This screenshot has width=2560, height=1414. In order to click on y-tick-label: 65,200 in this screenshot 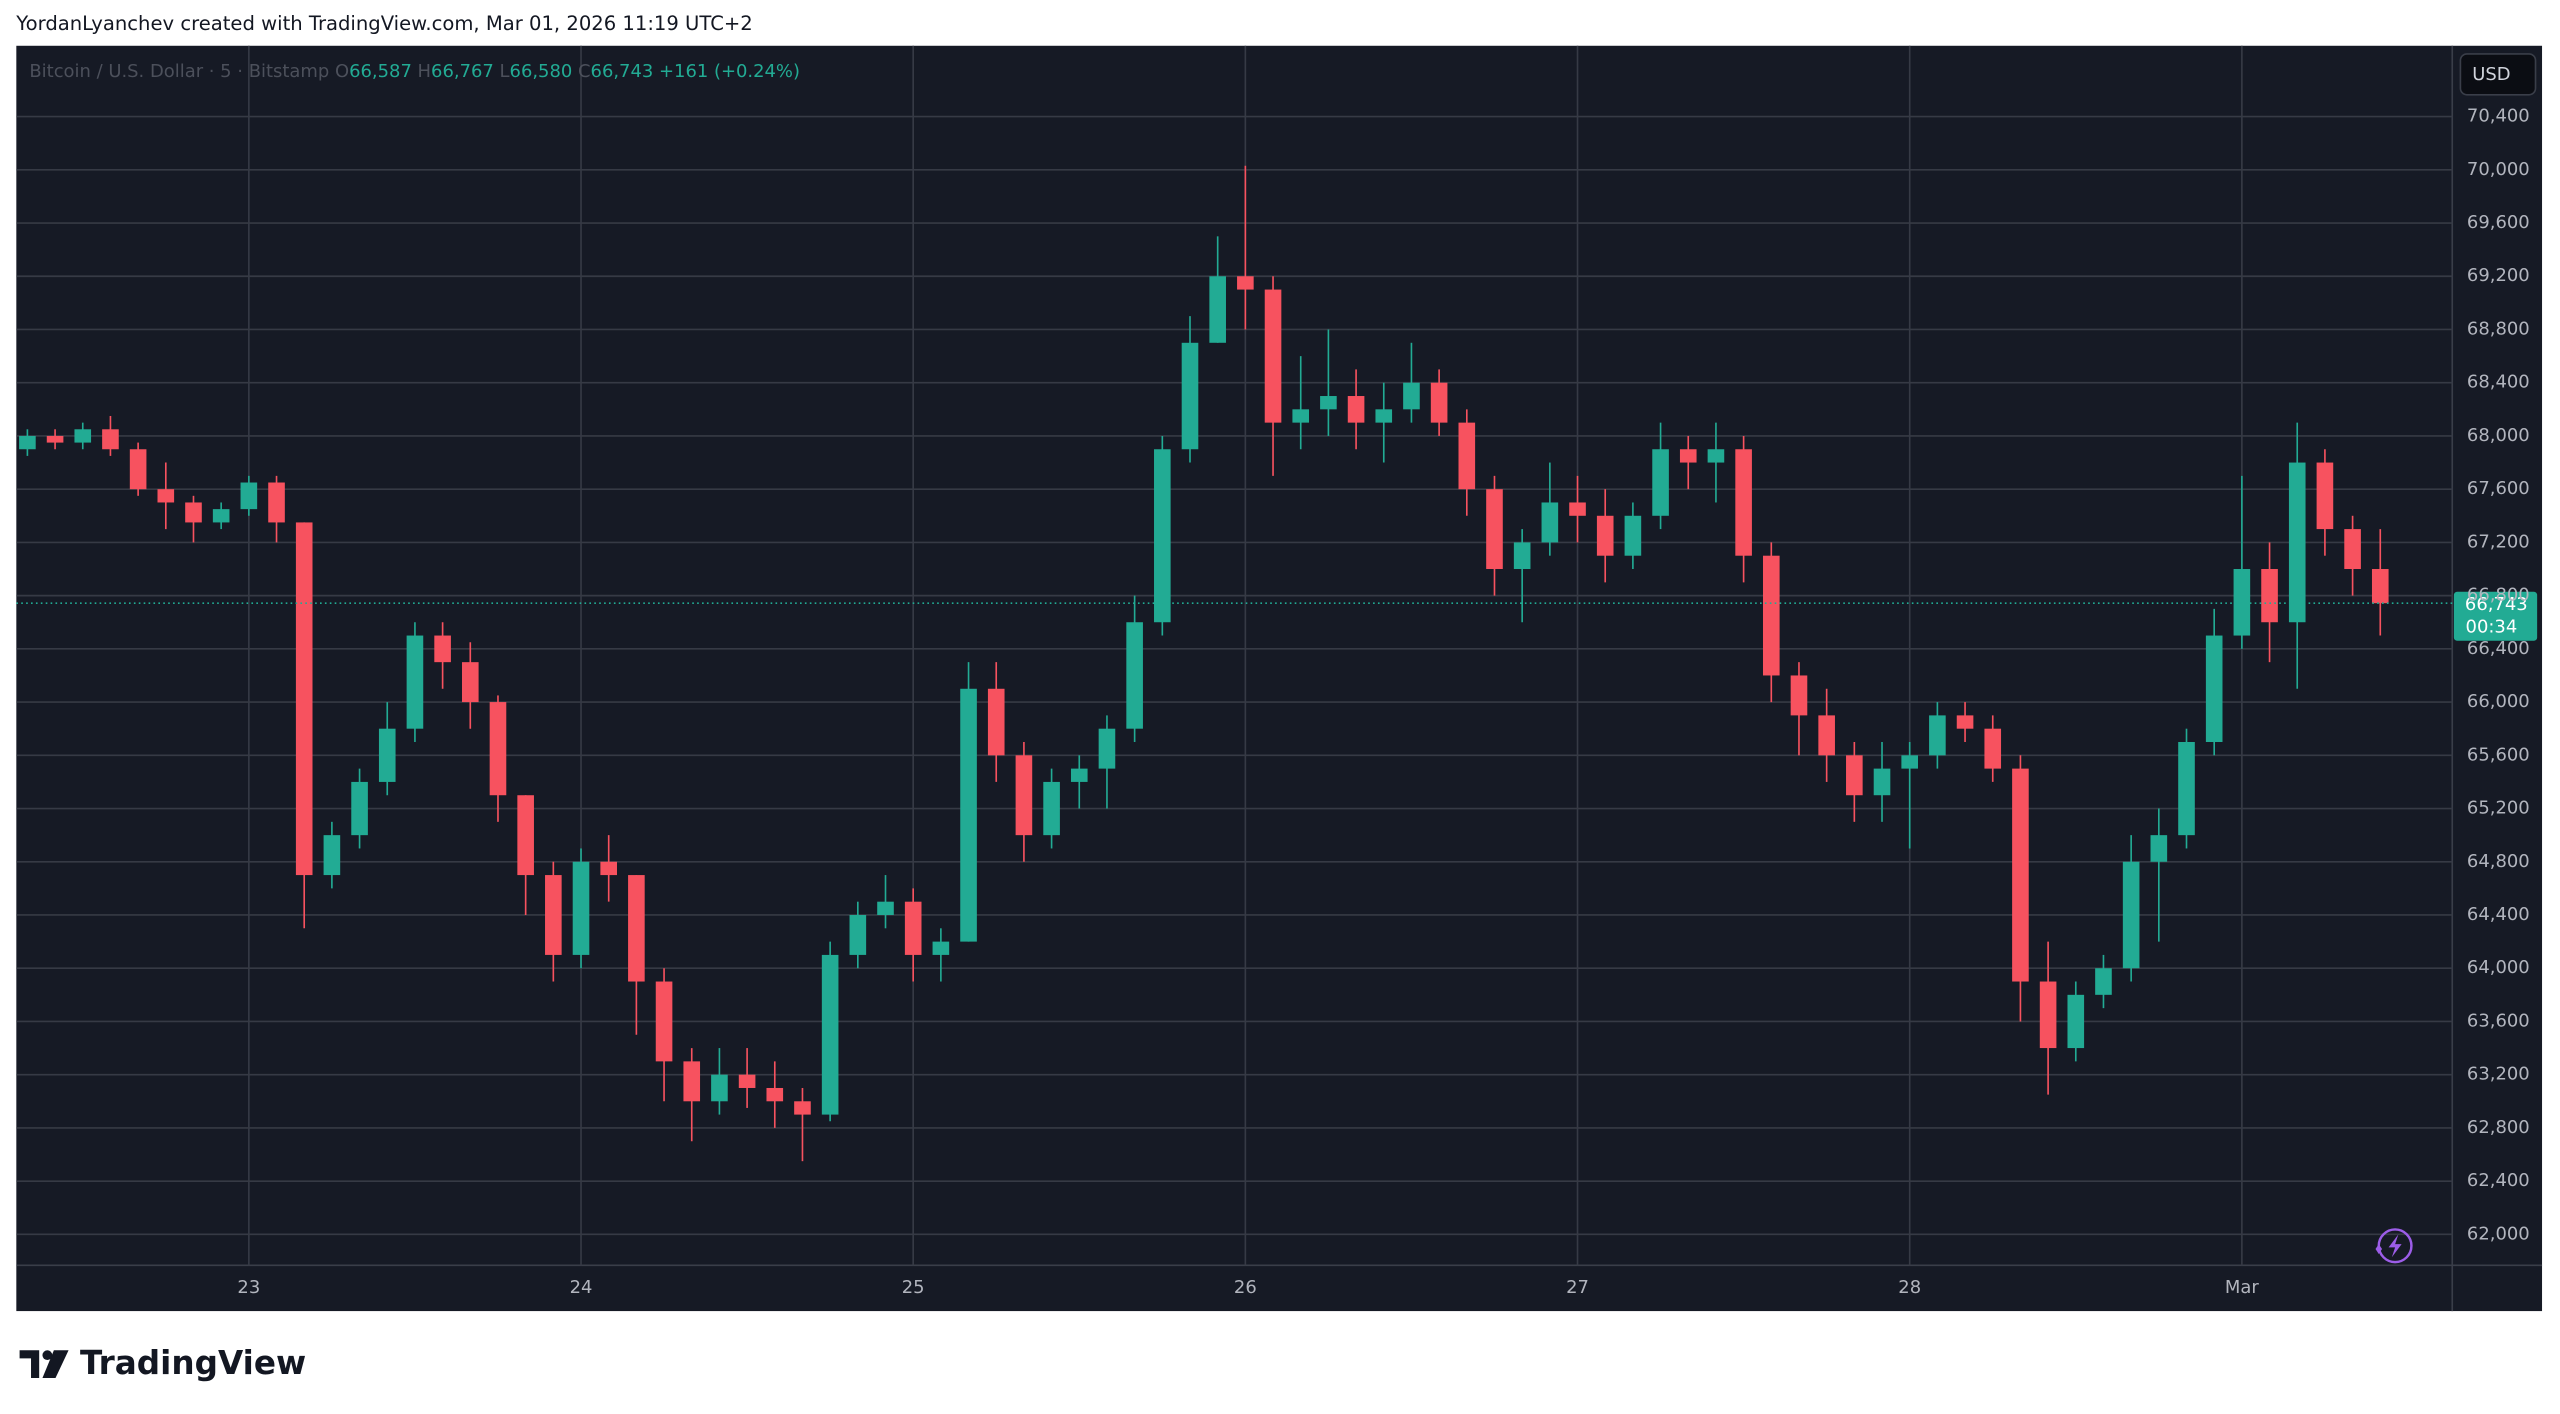, I will do `click(2498, 808)`.